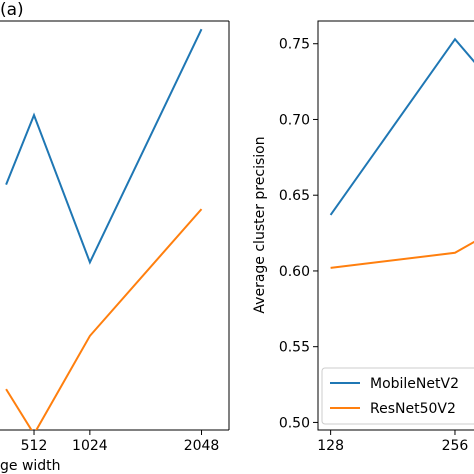 Image resolution: width=474 pixels, height=474 pixels. What do you see at coordinates (90, 446) in the screenshot?
I see `panel-a-x-tick-label: 1024` at bounding box center [90, 446].